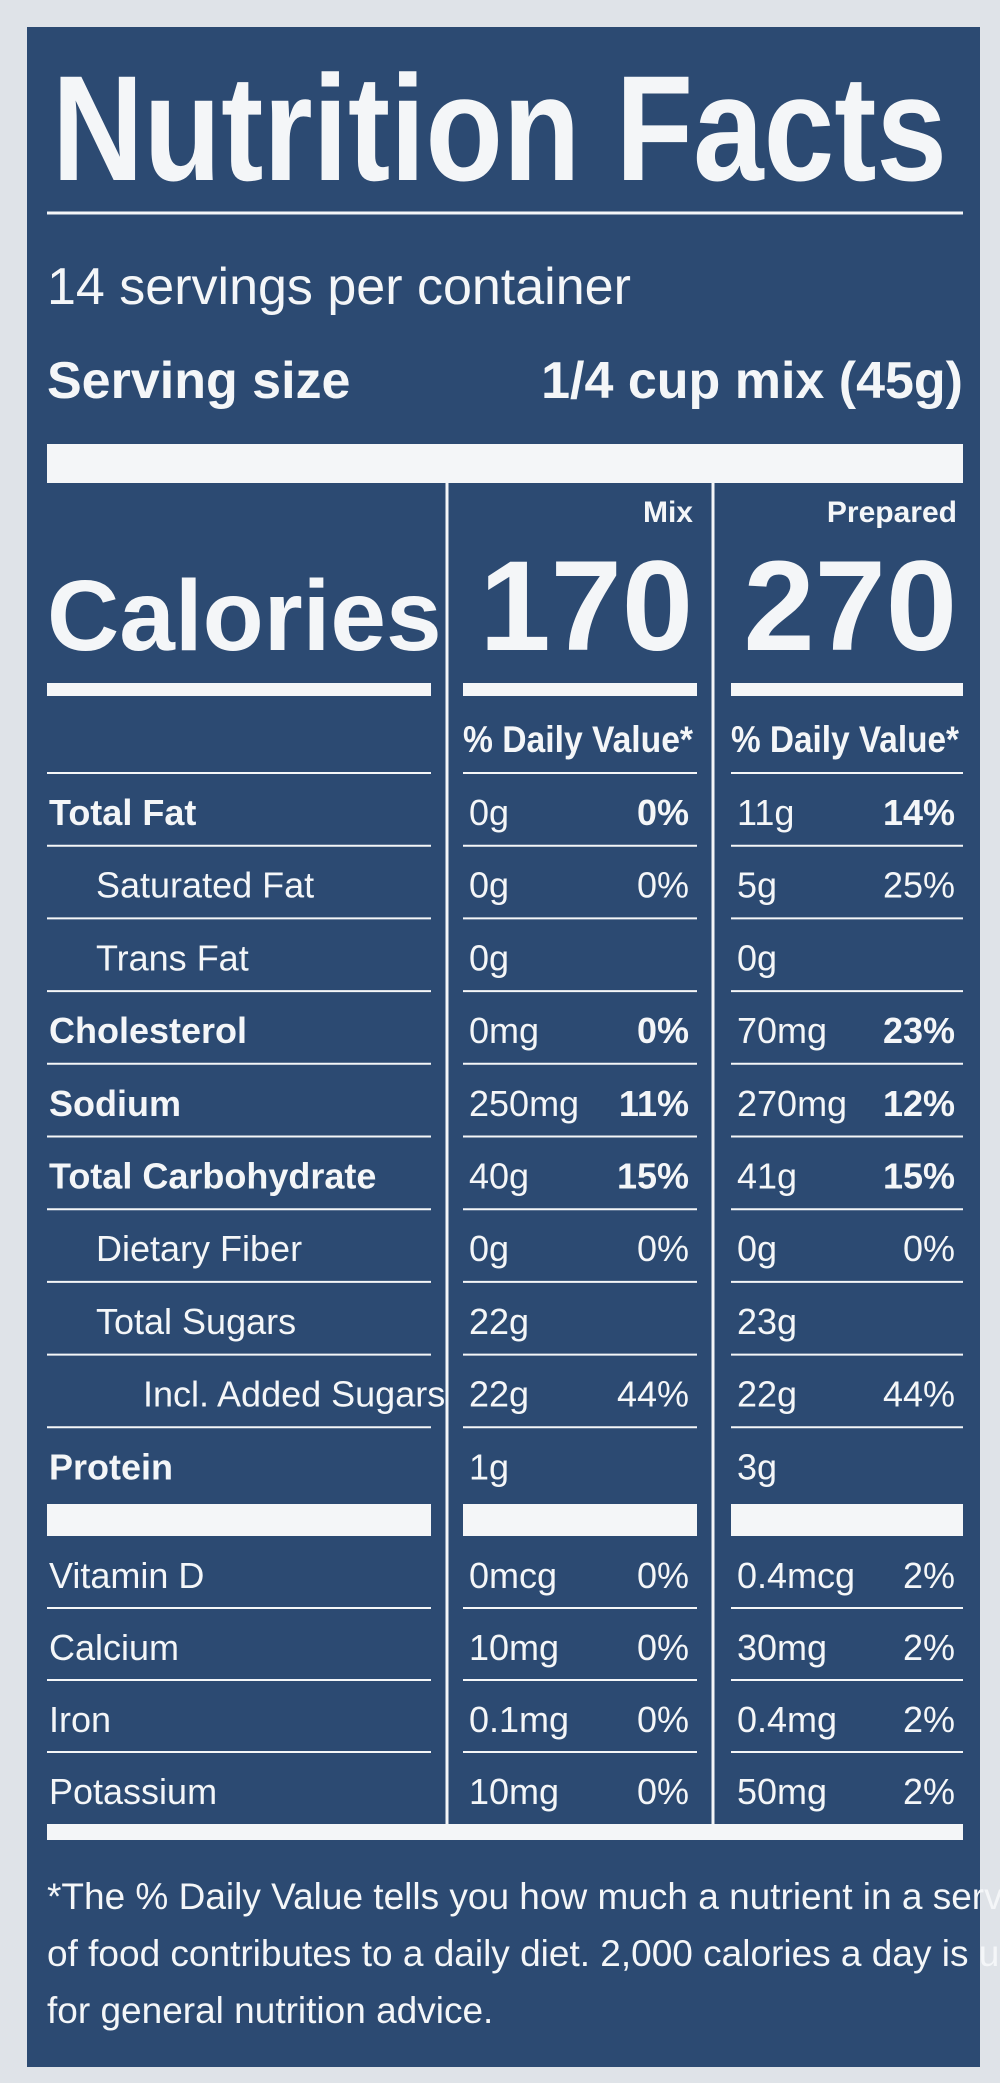  What do you see at coordinates (212, 1176) in the screenshot?
I see `nutrient-label: Total Carbohydrate` at bounding box center [212, 1176].